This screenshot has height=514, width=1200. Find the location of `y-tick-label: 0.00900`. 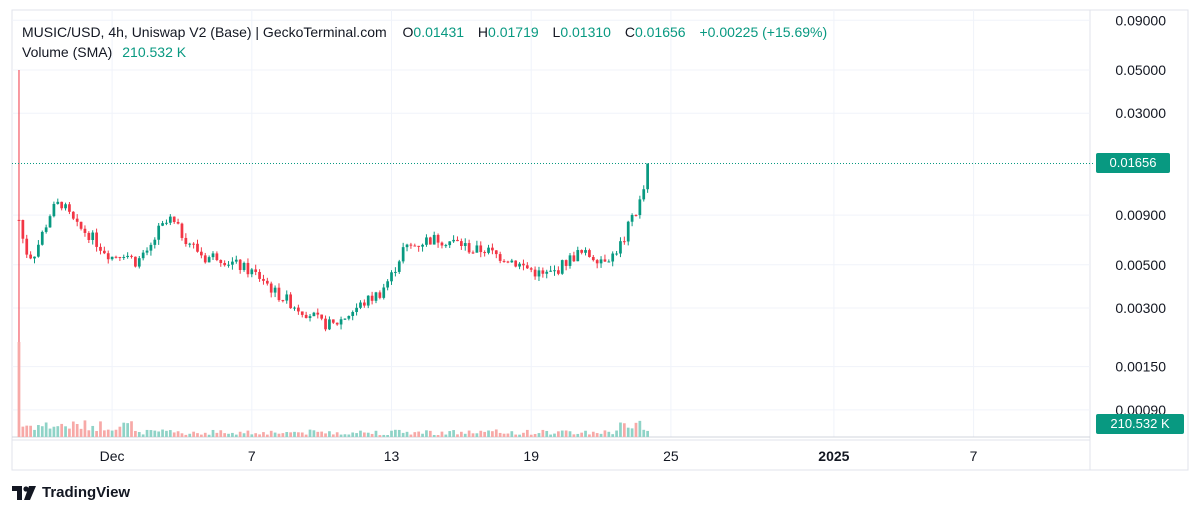

y-tick-label: 0.00900 is located at coordinates (1140, 215).